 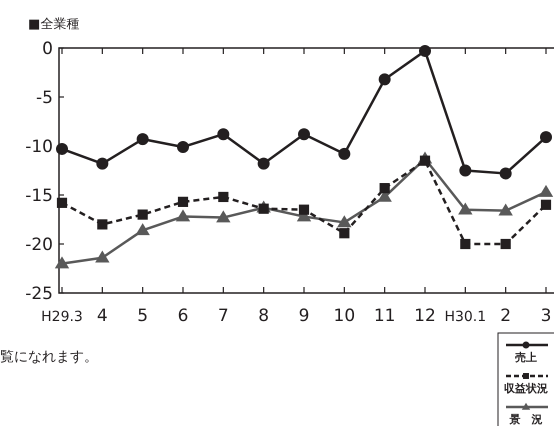 I want to click on y-tick-label: -25, so click(x=39, y=294).